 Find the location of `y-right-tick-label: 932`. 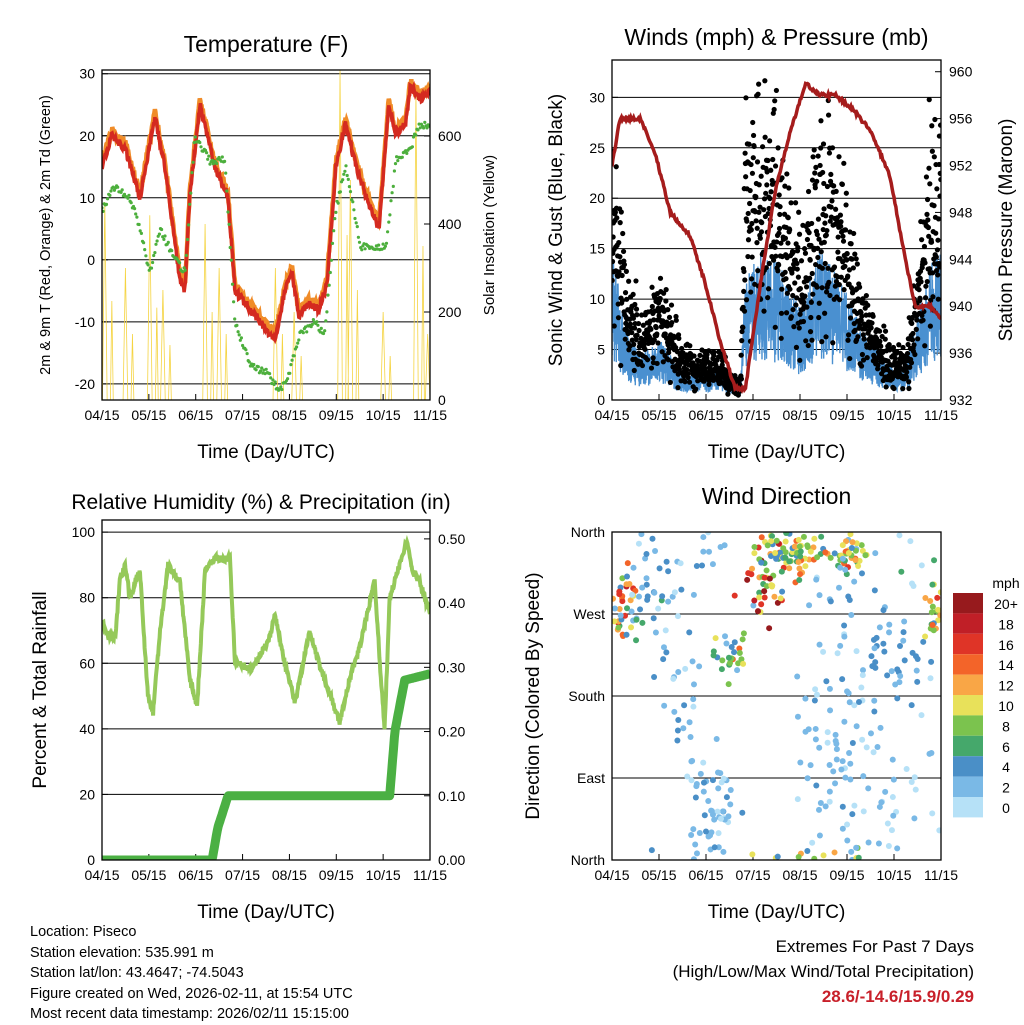

y-right-tick-label: 932 is located at coordinates (961, 400).